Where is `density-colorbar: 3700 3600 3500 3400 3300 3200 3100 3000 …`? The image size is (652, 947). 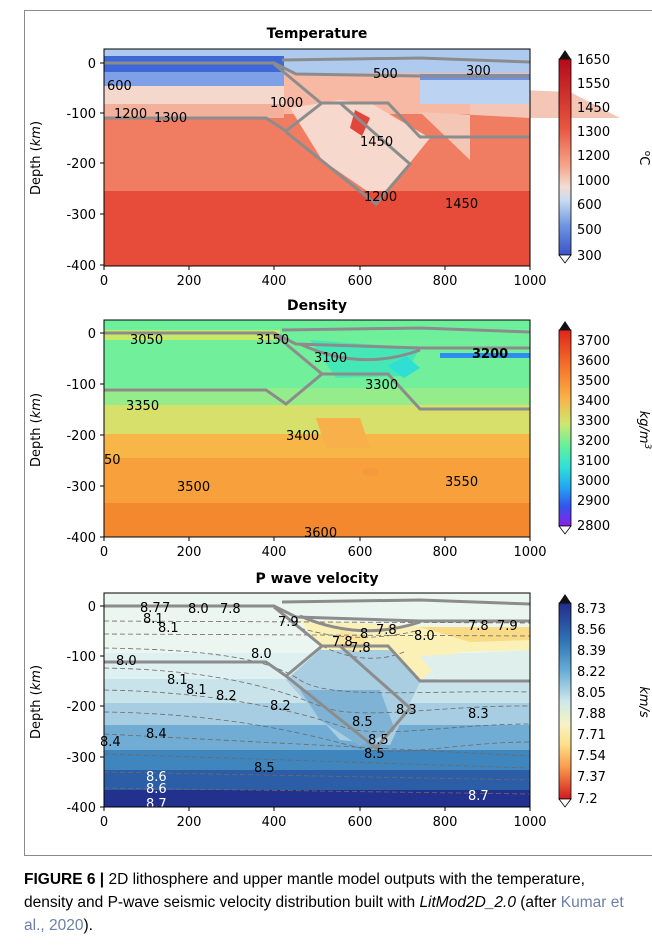
density-colorbar: 3700 3600 3500 3400 3300 3200 3100 3000 … is located at coordinates (605, 428).